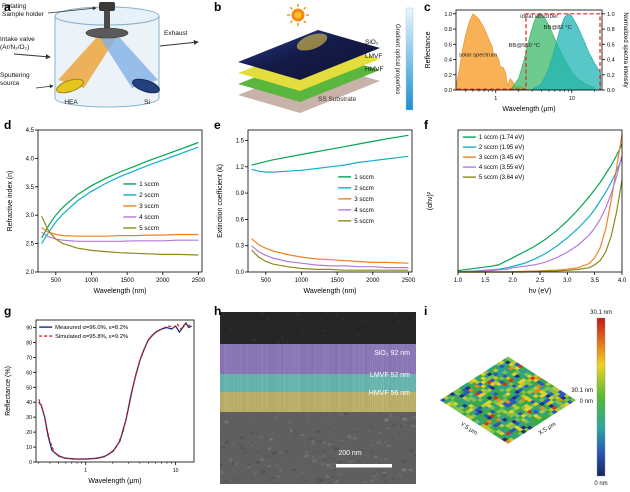 The width and height of the screenshot is (630, 492). Describe the element at coordinates (318, 328) in the screenshot. I see `sem-vacuum-region` at that location.